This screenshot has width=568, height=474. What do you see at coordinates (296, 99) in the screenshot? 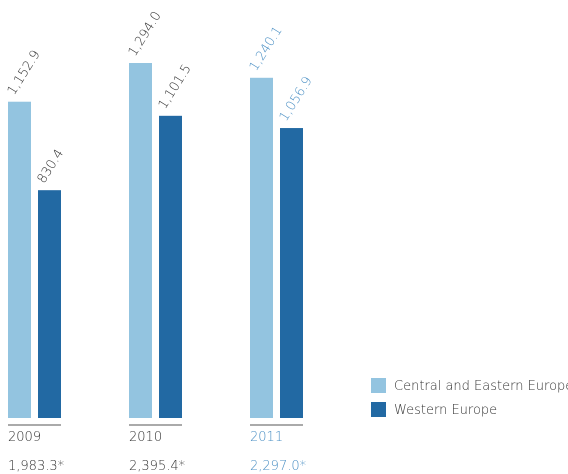
I see `value-label: 1,056.9` at bounding box center [296, 99].